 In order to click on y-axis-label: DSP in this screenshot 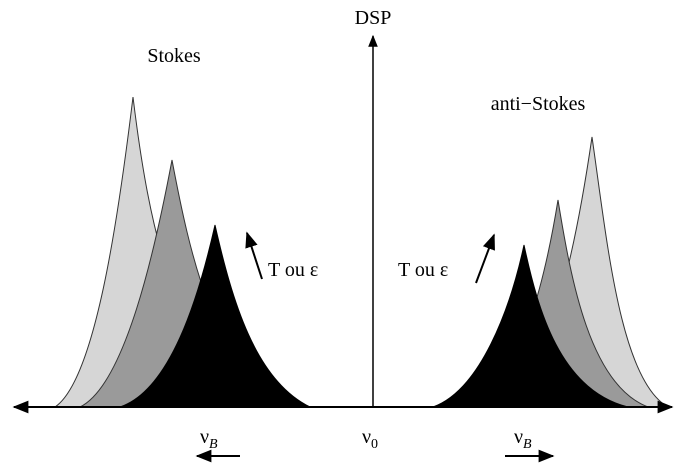, I will do `click(373, 18)`.